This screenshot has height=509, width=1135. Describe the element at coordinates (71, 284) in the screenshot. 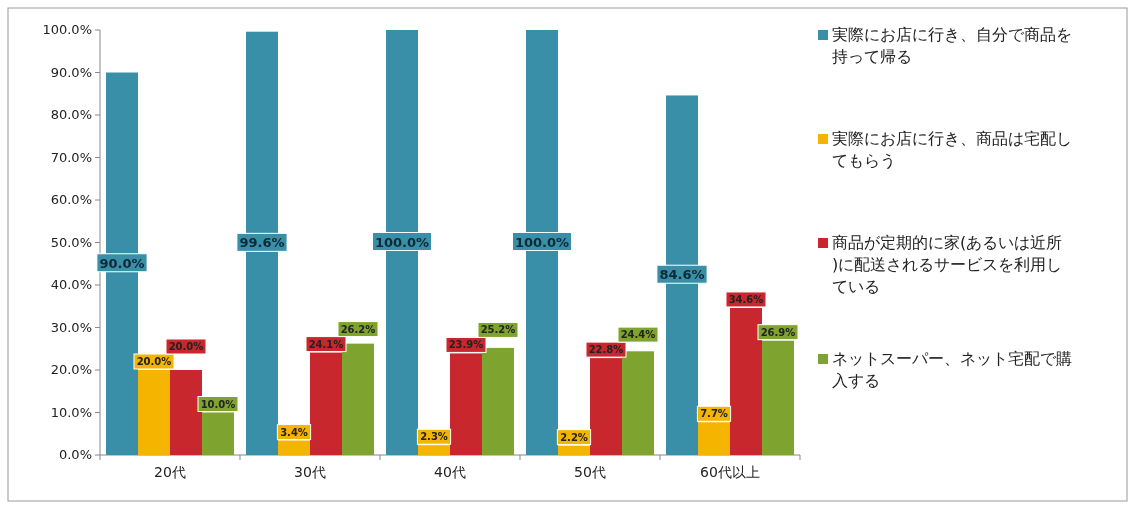

I see `y-tick-label: 40.0%` at that location.